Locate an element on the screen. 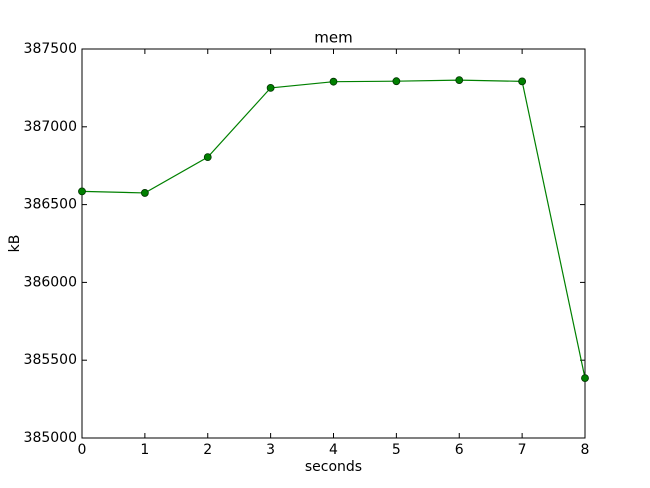  y-tick-label: 387000 is located at coordinates (50, 127).